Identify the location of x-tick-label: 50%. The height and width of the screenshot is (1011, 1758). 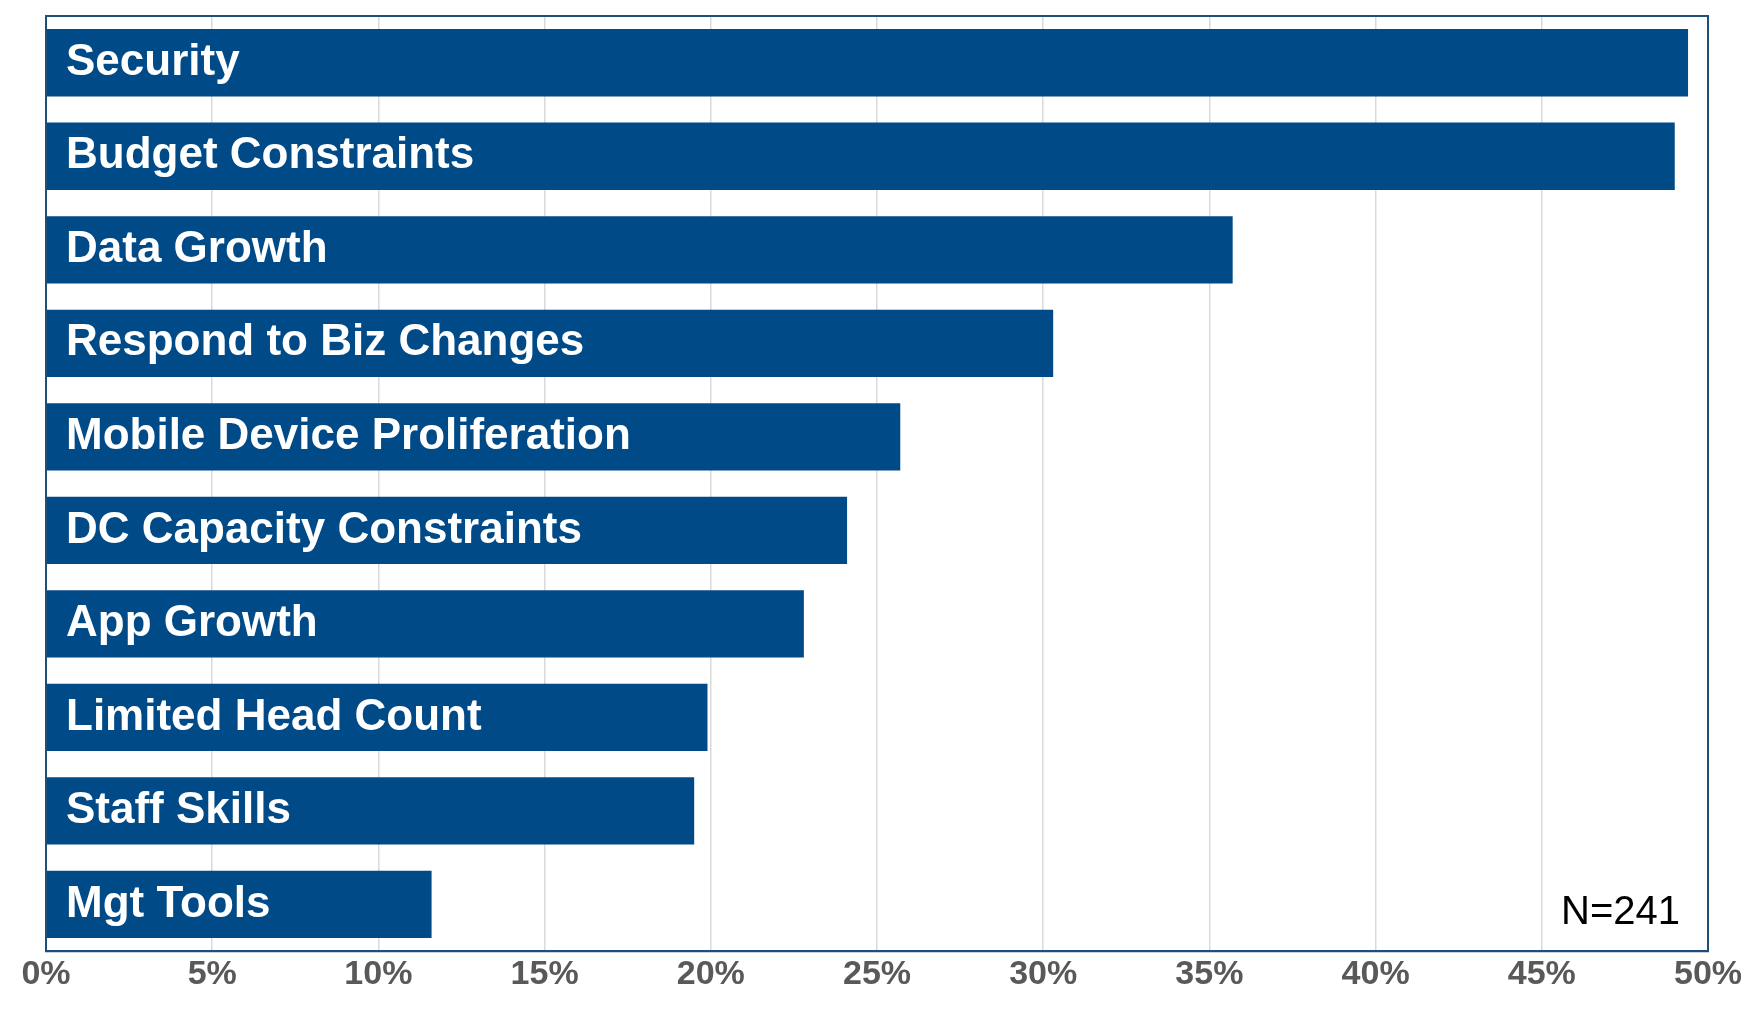
(1708, 971).